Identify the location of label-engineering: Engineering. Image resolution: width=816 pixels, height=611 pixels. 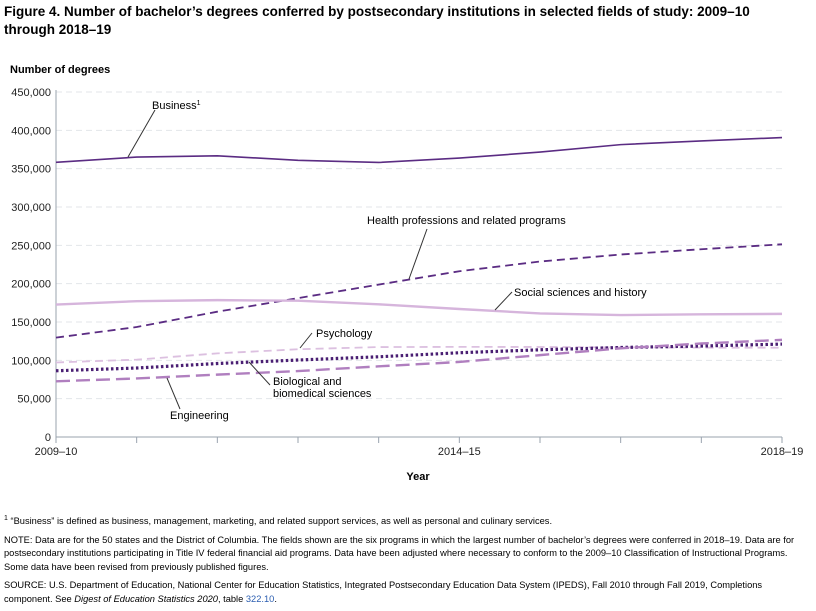
(199, 416).